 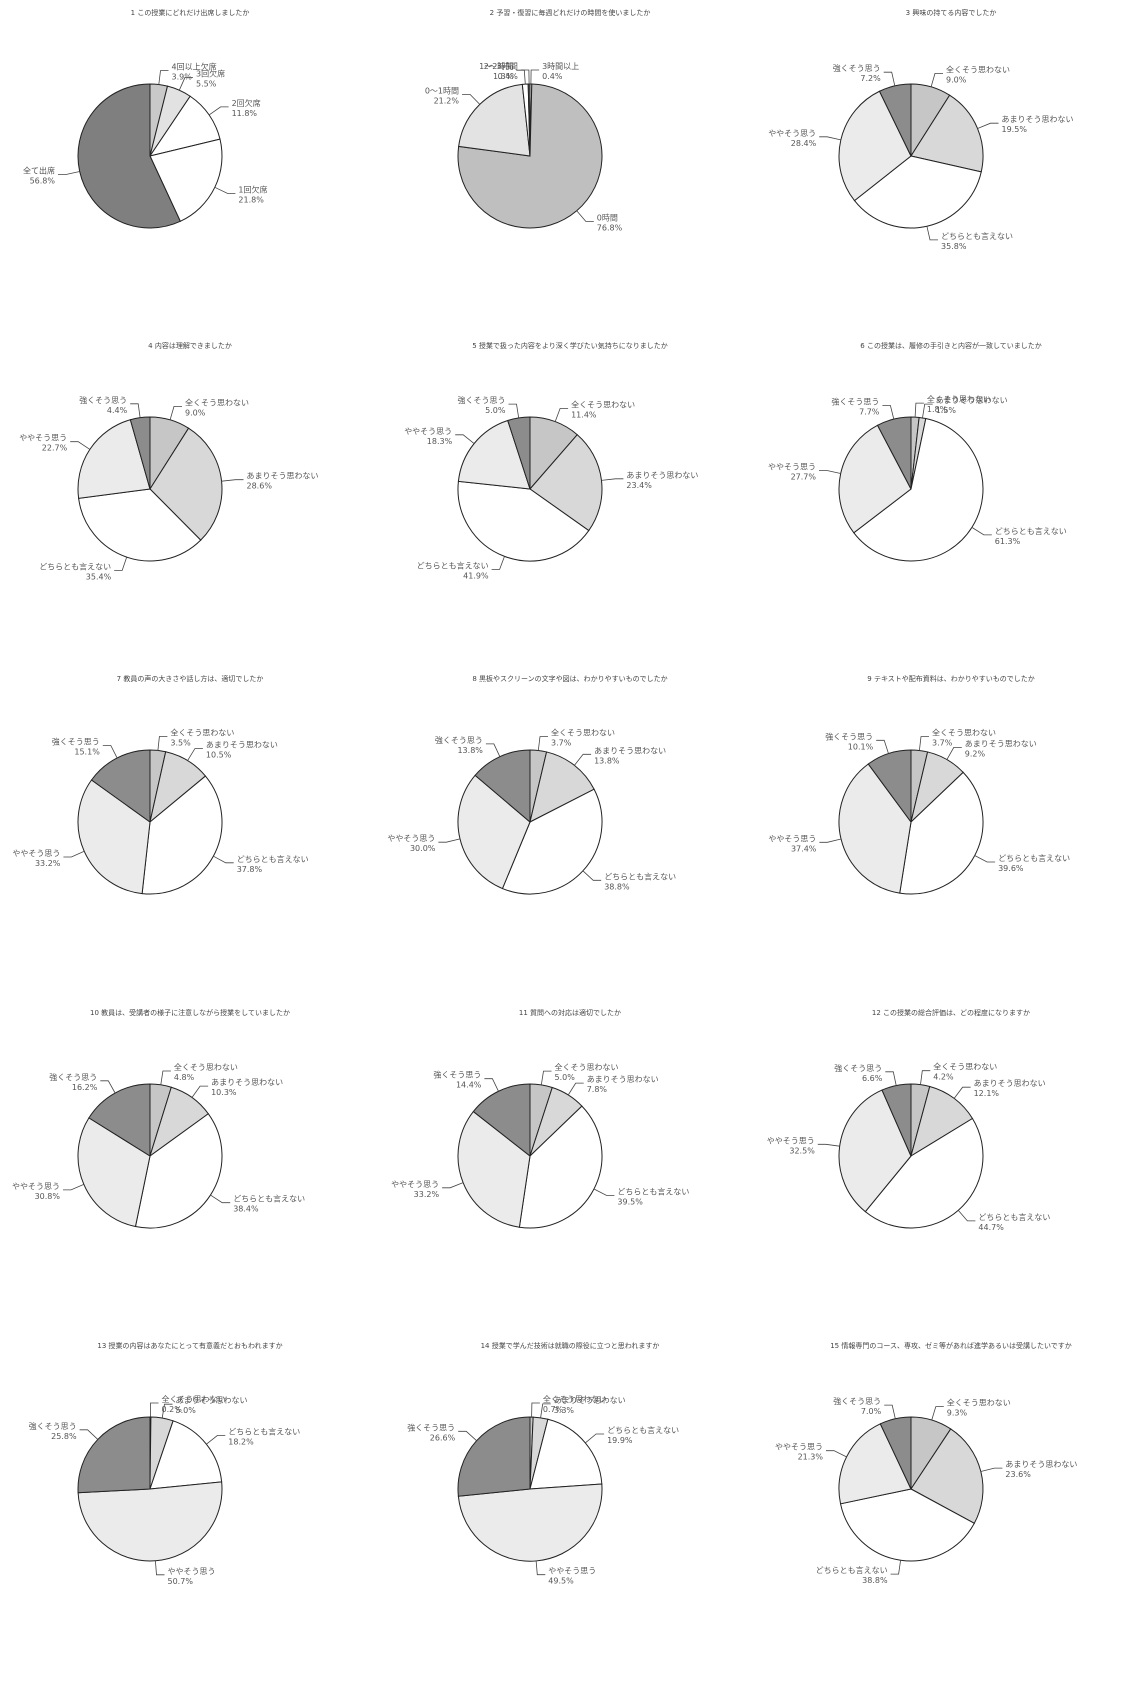 I want to click on slice-label: 3回欠席, so click(x=210, y=73).